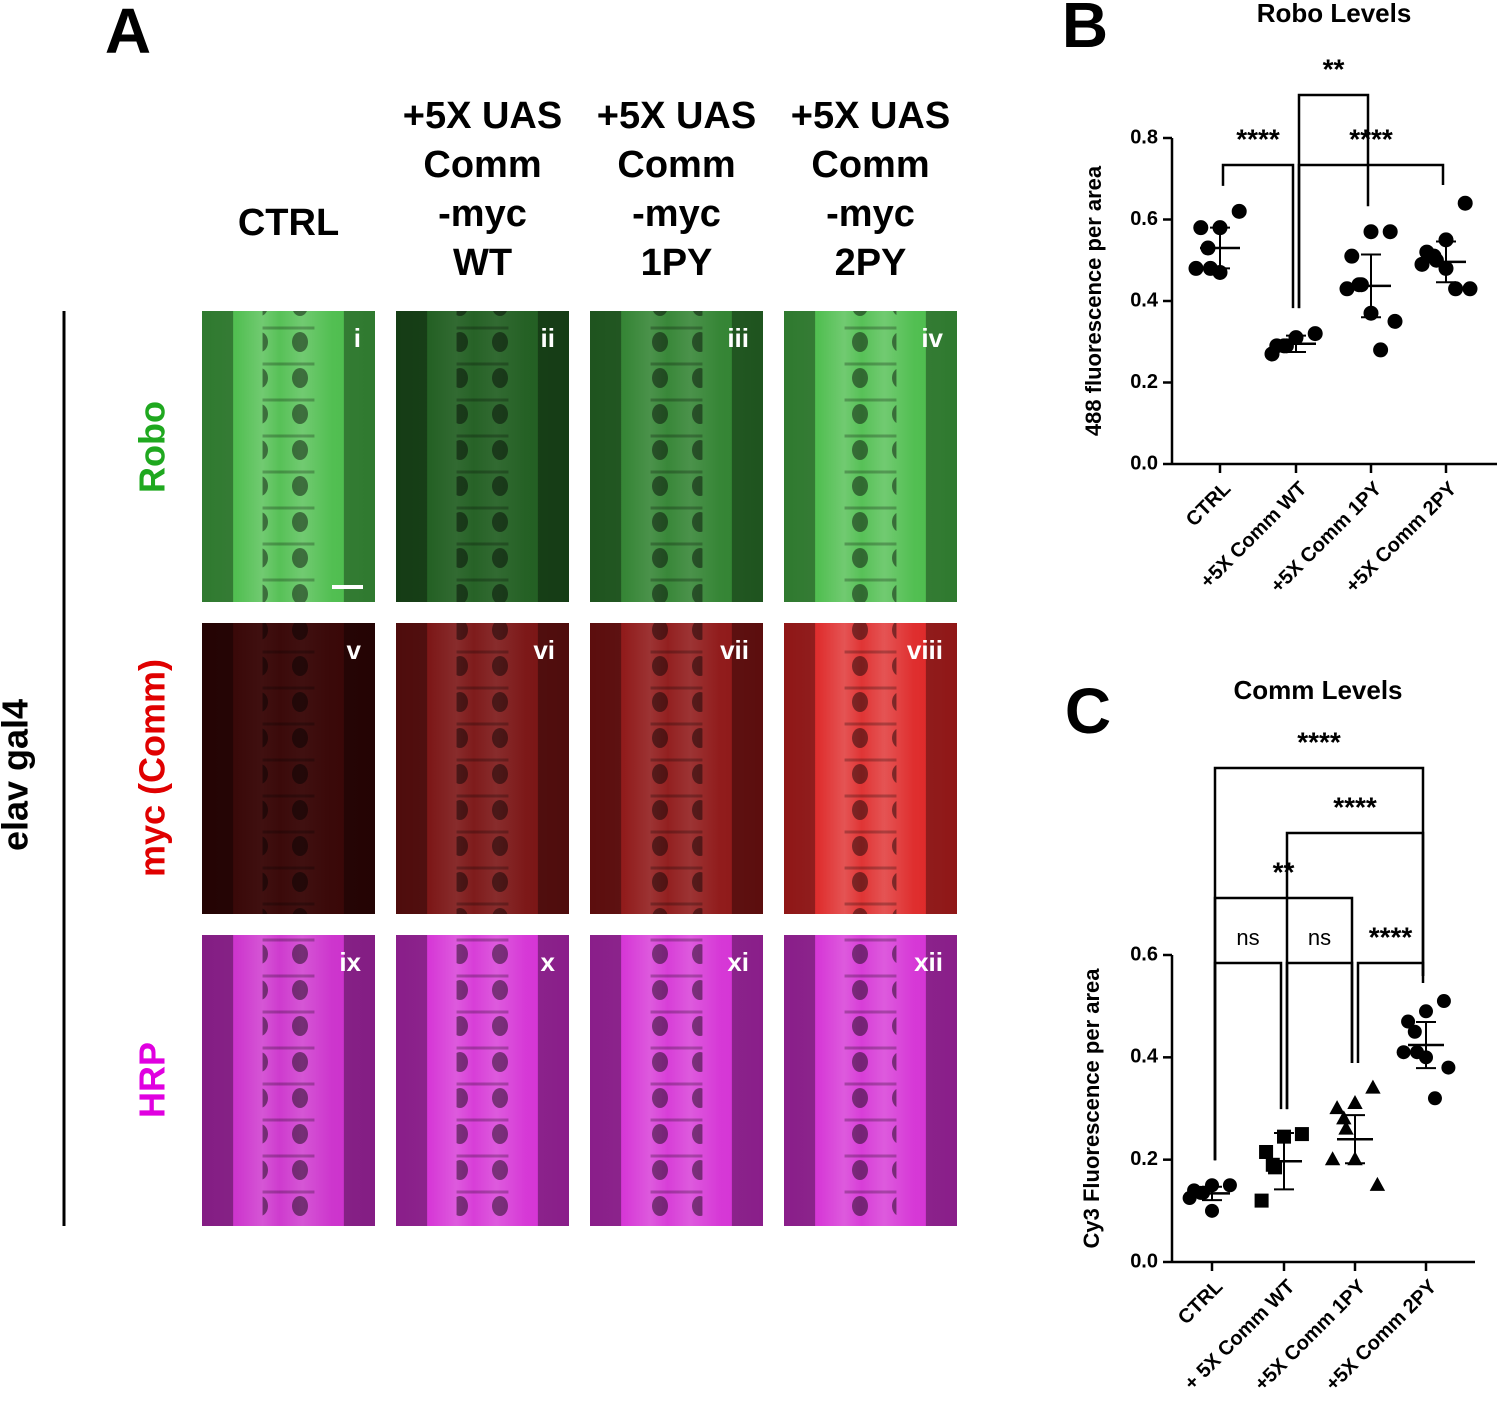 This screenshot has height=1416, width=1500. Describe the element at coordinates (1317, 690) in the screenshot. I see `chart-title: Comm Levels` at that location.